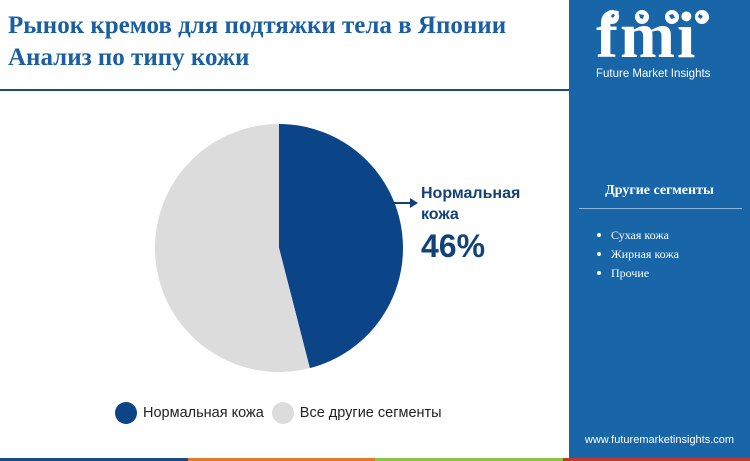 This screenshot has height=461, width=750. I want to click on segment-item-oily: Жирная кожа, so click(638, 254).